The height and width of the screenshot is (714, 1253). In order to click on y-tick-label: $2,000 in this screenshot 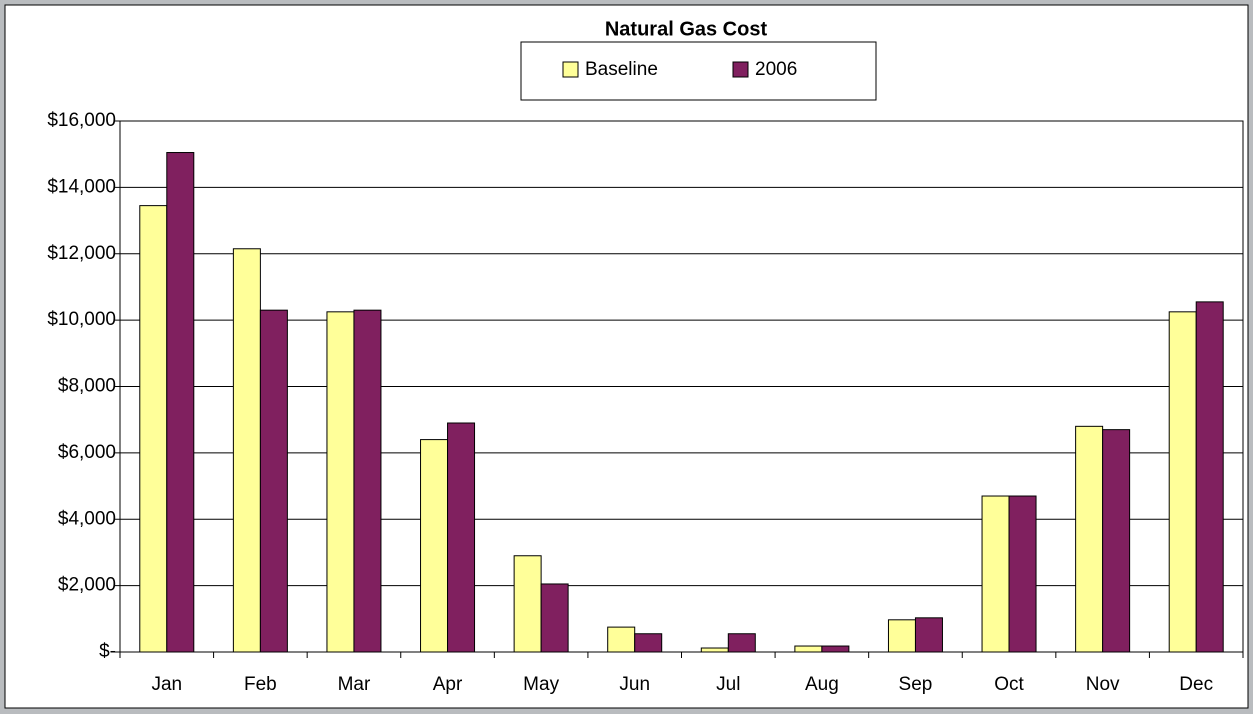, I will do `click(87, 585)`.